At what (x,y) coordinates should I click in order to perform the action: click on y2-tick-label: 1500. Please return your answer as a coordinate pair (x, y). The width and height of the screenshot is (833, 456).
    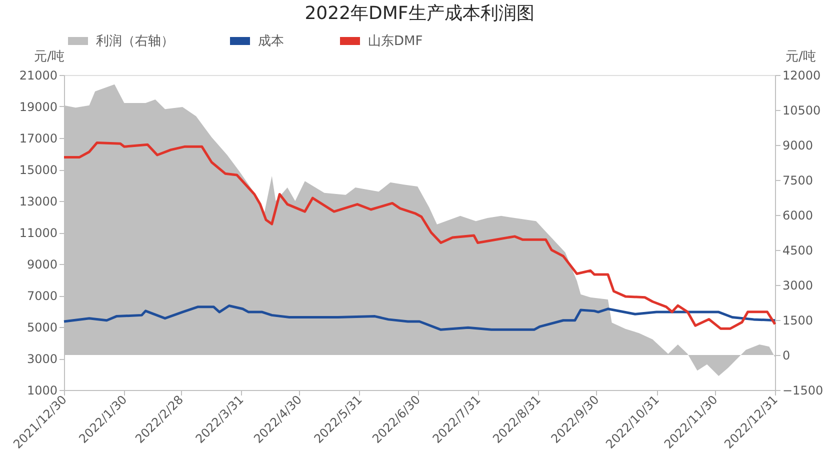
    Looking at the image, I should click on (798, 321).